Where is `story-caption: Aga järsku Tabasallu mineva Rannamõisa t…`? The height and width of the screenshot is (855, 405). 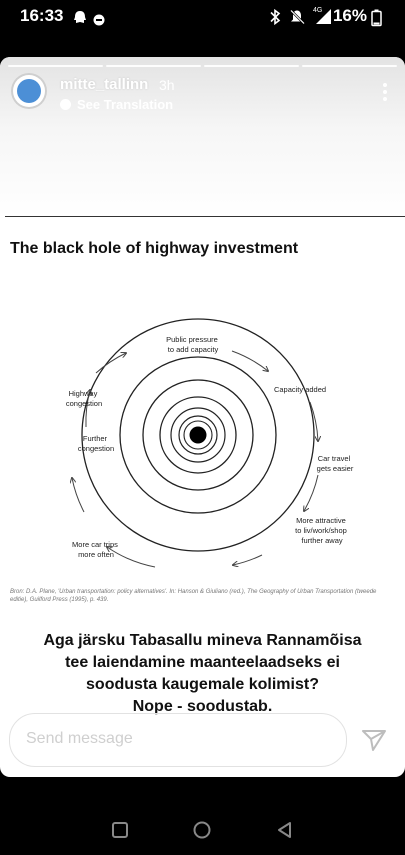 story-caption: Aga järsku Tabasallu mineva Rannamõisa t… is located at coordinates (202, 674).